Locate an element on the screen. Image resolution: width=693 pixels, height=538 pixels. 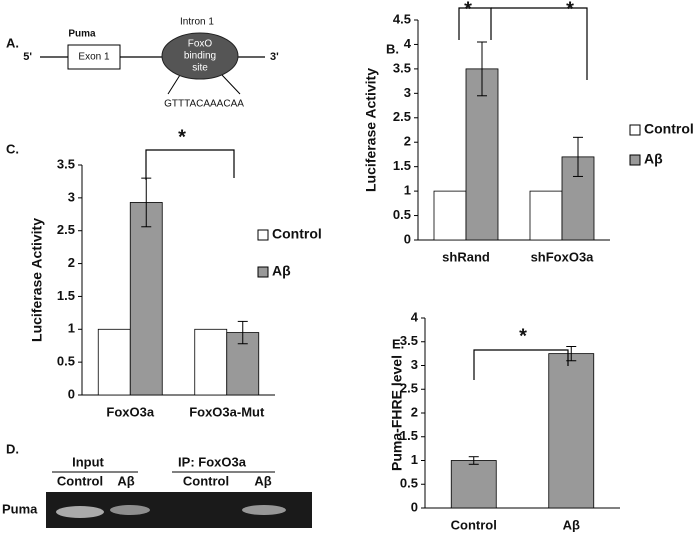
intron-label: Intron 1 is located at coordinates (197, 22).